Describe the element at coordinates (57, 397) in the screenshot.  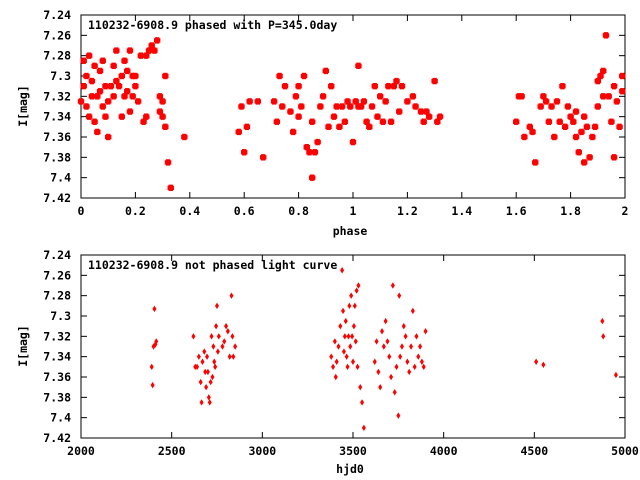
I see `y-tick-label: 7.38` at that location.